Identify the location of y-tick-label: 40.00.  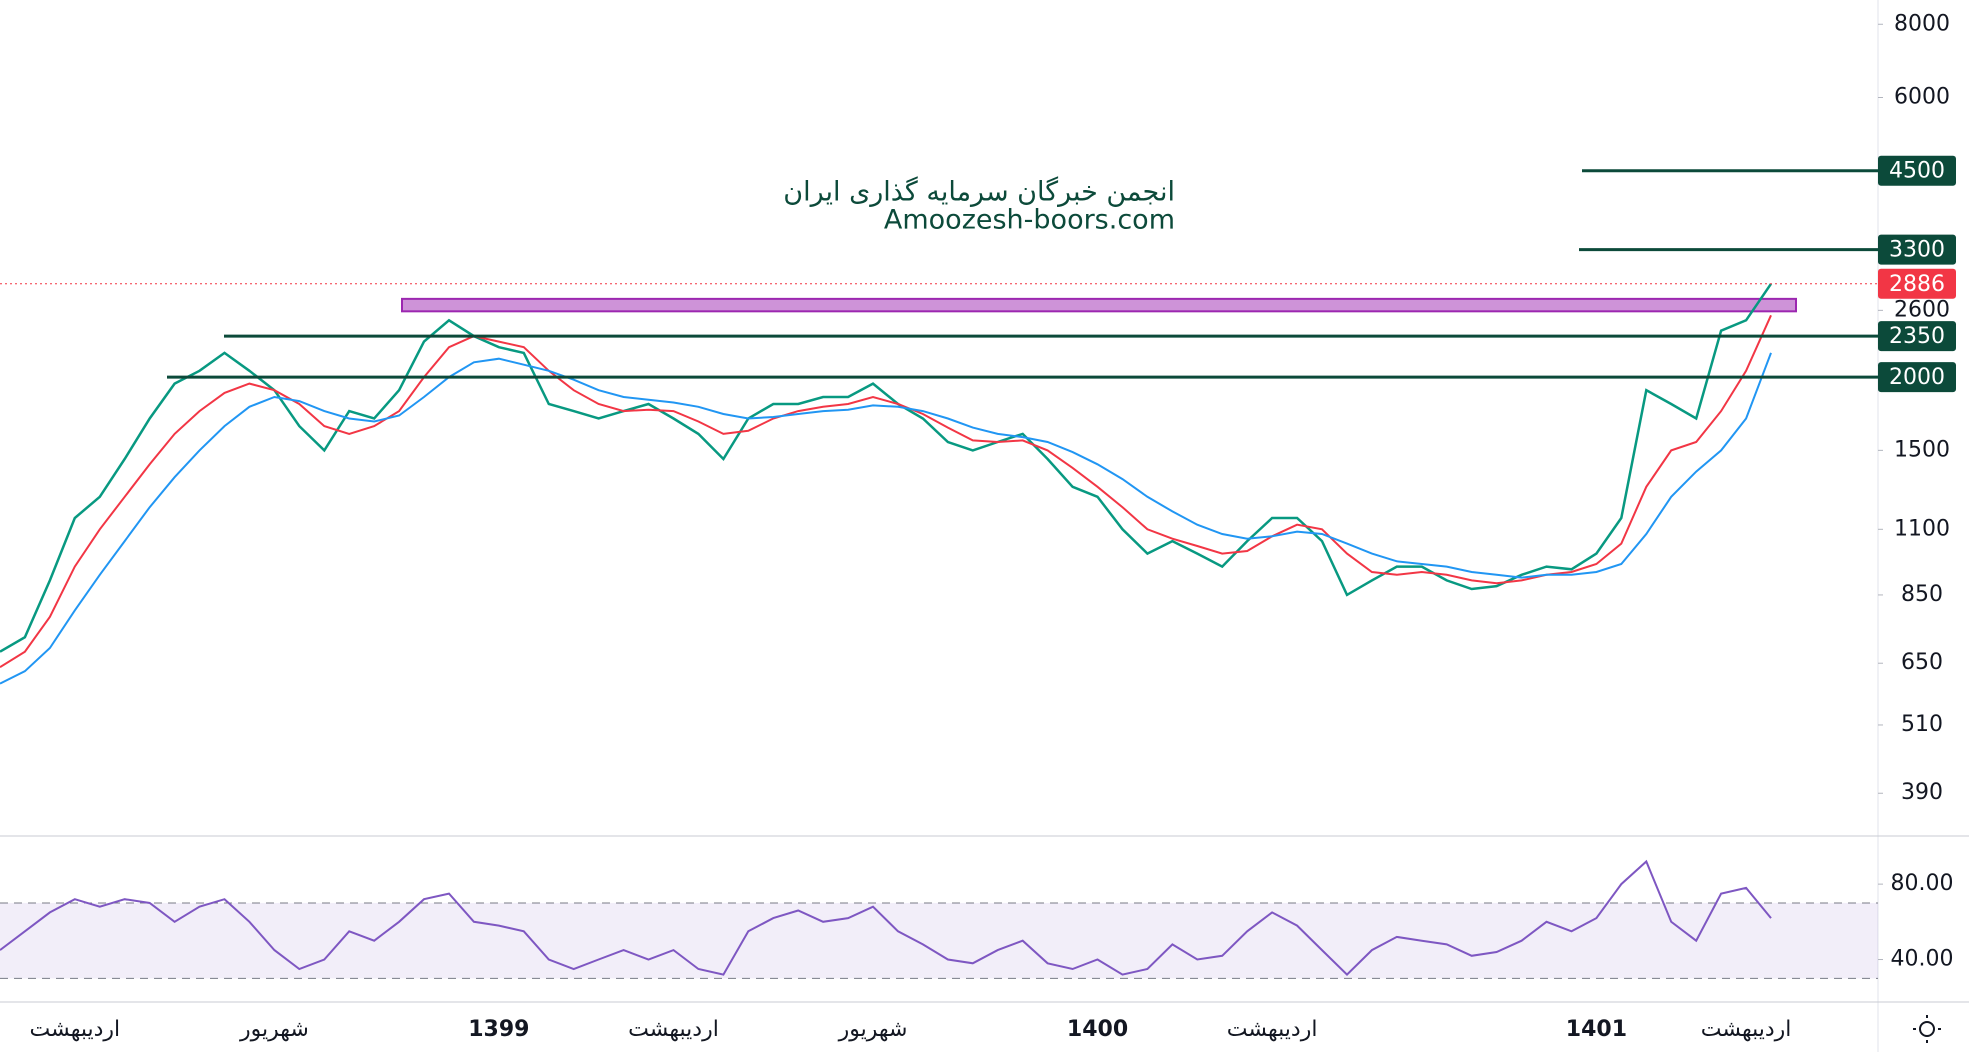
(1922, 959).